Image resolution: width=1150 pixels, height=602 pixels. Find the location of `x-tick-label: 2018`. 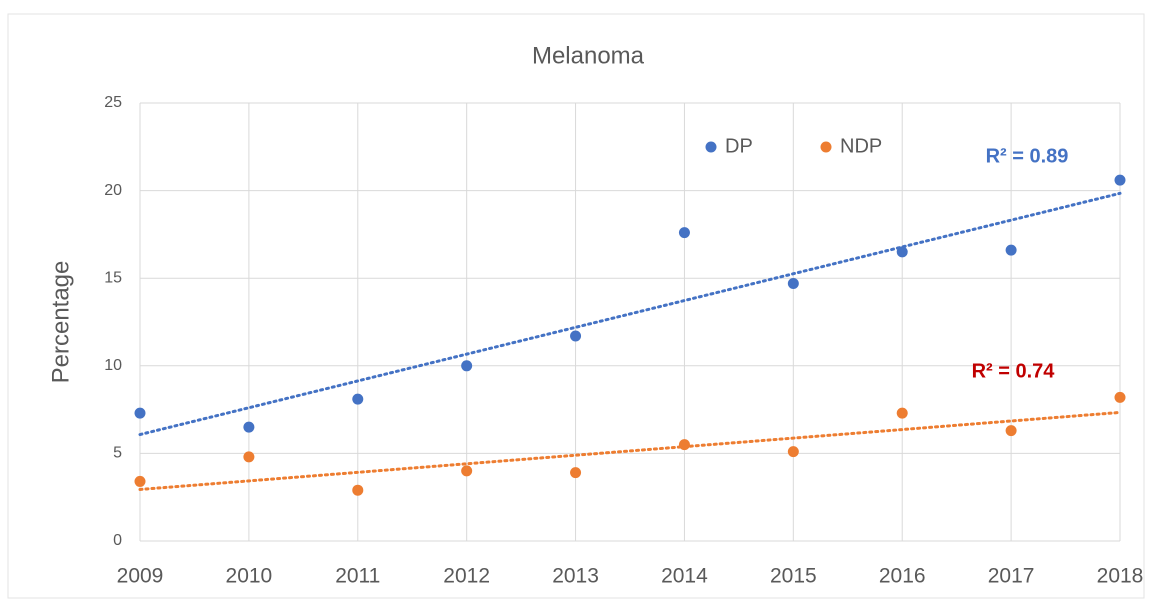

x-tick-label: 2018 is located at coordinates (1120, 576).